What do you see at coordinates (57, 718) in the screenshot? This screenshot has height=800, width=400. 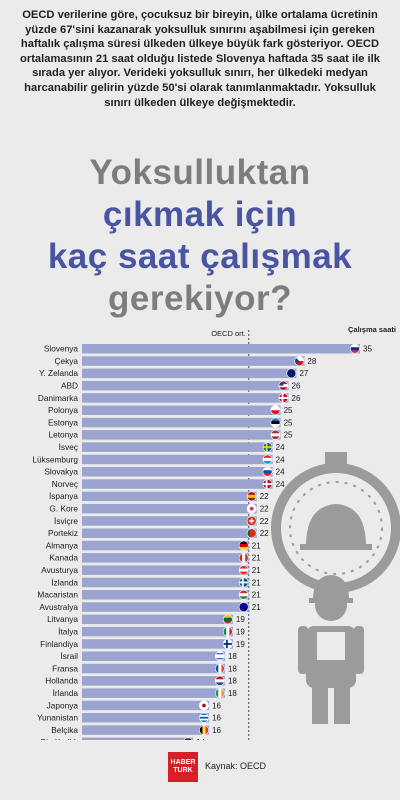 I see `category-label: Yunanistan` at bounding box center [57, 718].